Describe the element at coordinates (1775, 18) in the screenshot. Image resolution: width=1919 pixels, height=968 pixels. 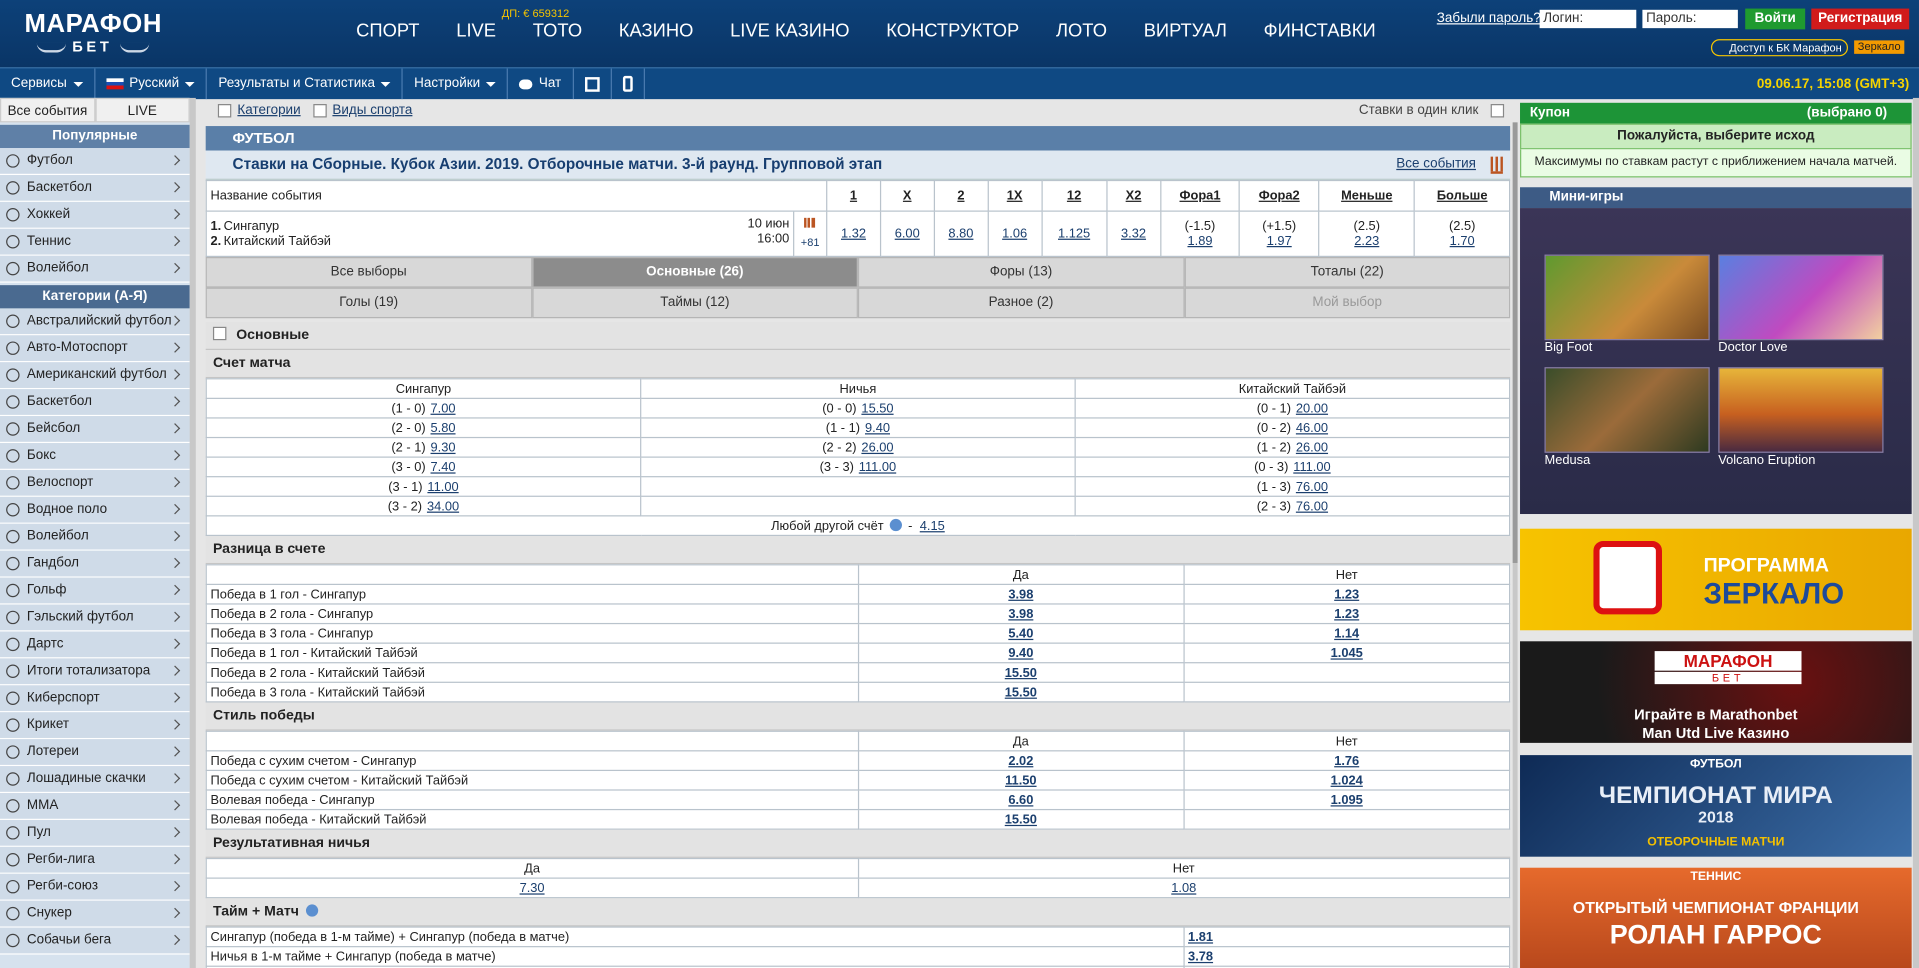
I see `login-button: Войти` at that location.